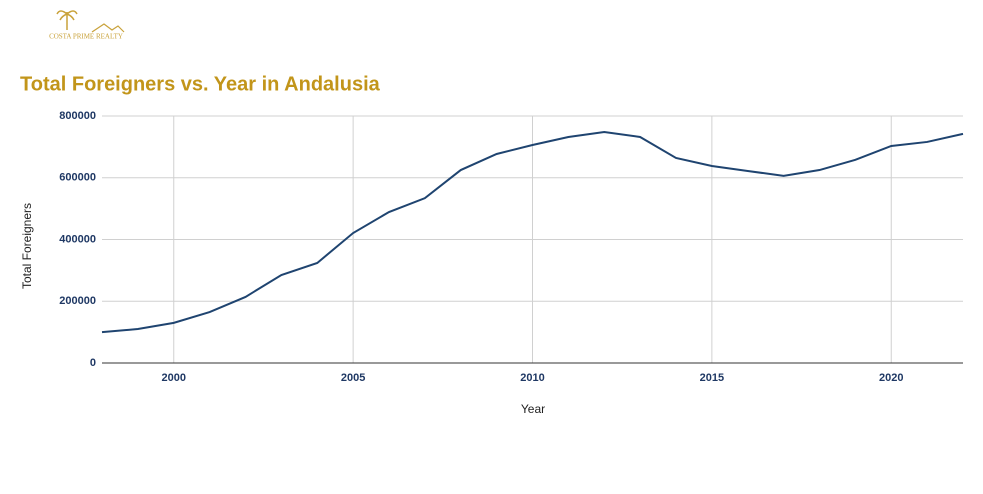  Describe the element at coordinates (108, 28) in the screenshot. I see `logo-roof` at that location.